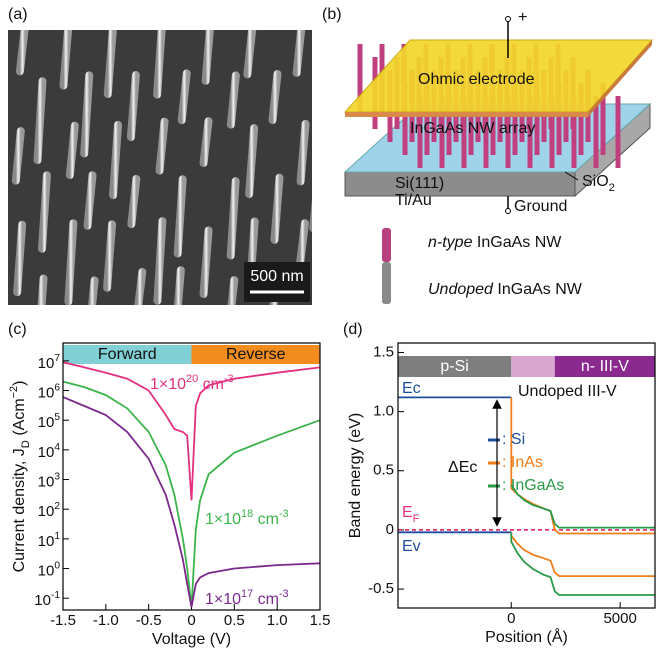 The width and height of the screenshot is (658, 658). I want to click on text-part: 20, so click(192, 379).